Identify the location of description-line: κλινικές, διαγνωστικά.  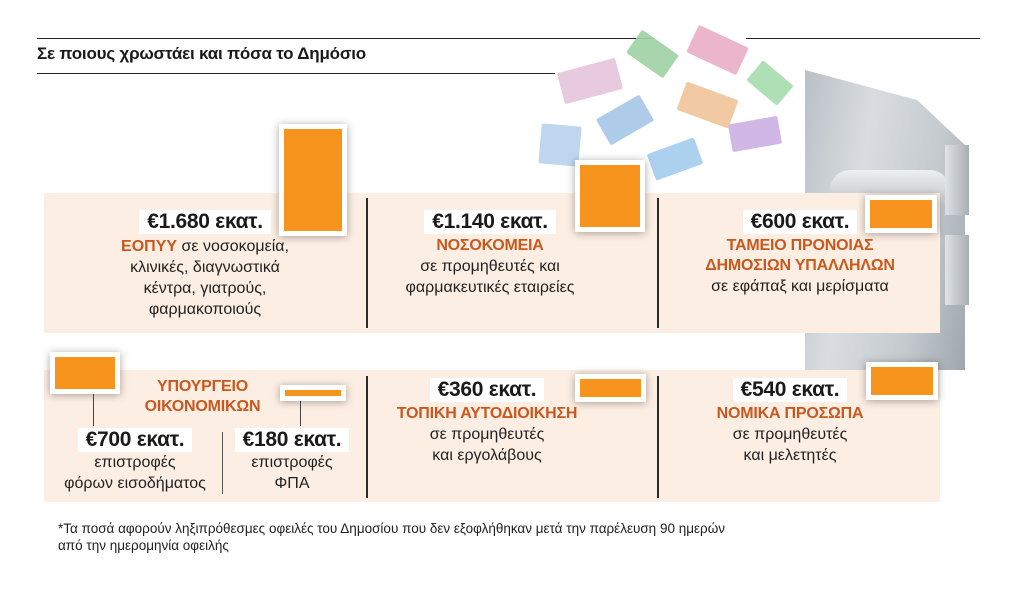
(205, 267).